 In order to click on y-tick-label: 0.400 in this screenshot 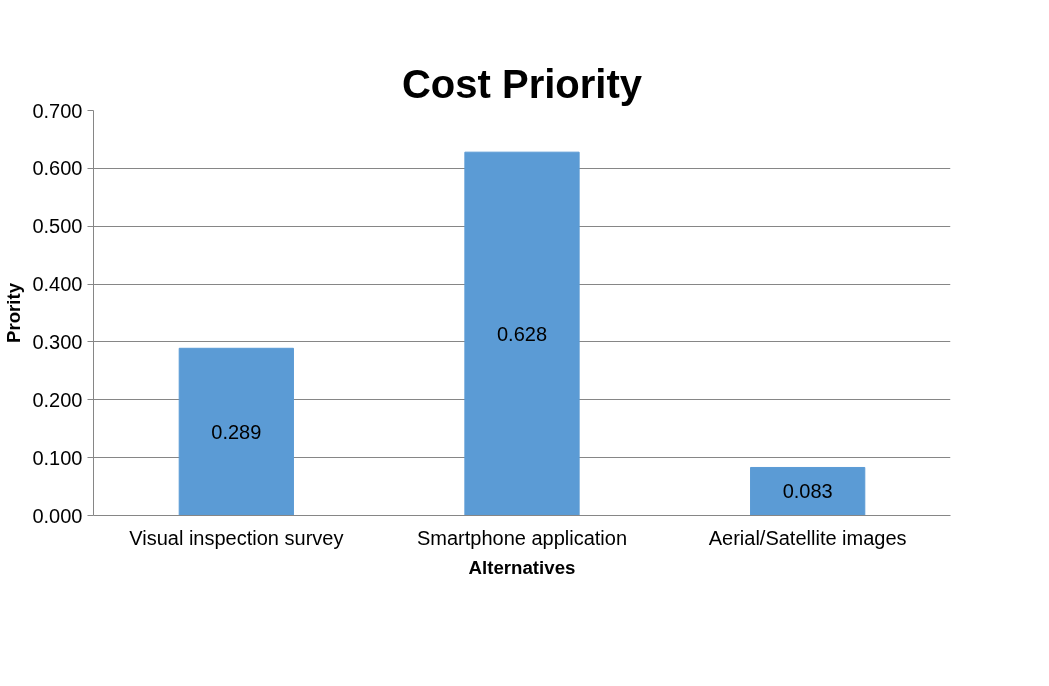, I will do `click(57, 284)`.